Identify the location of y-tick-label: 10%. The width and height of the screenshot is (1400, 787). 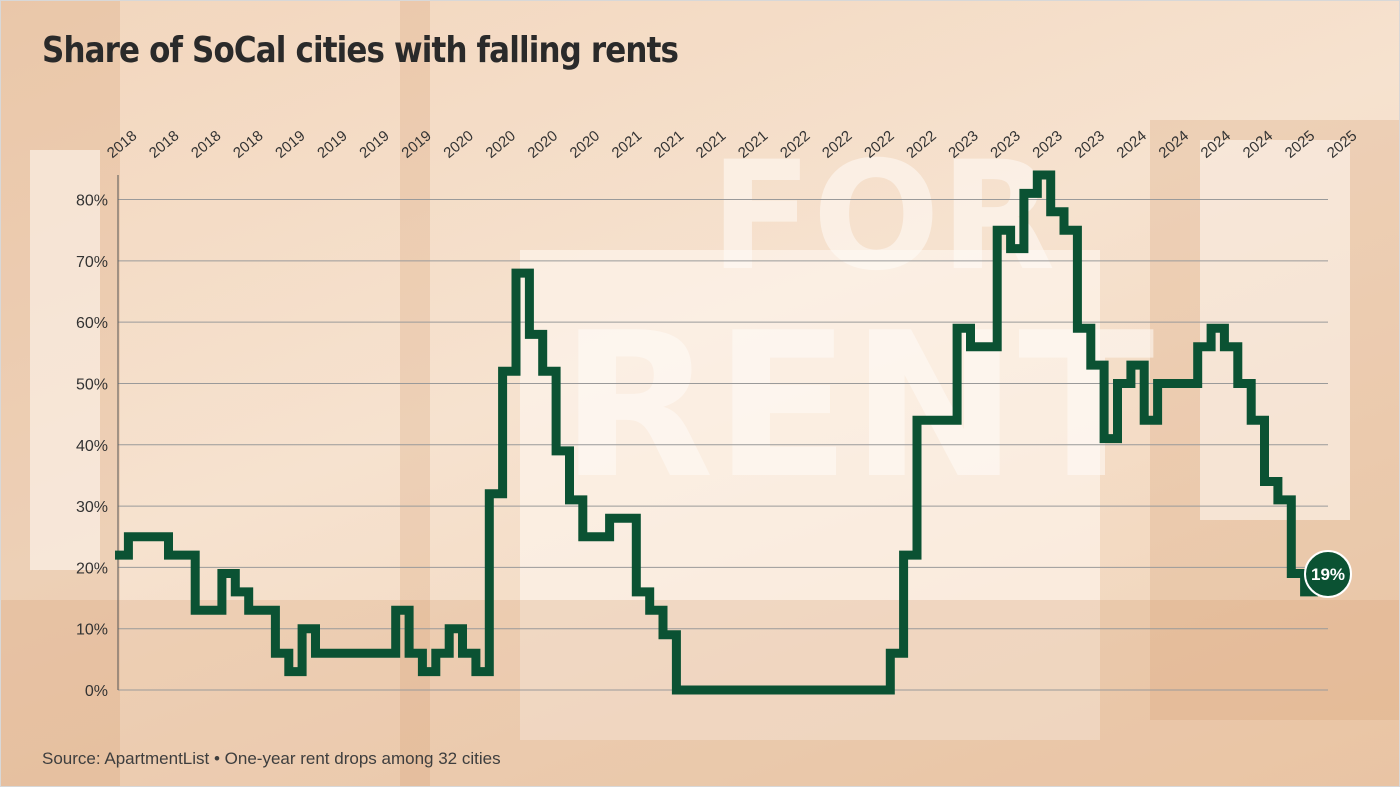
(92, 630).